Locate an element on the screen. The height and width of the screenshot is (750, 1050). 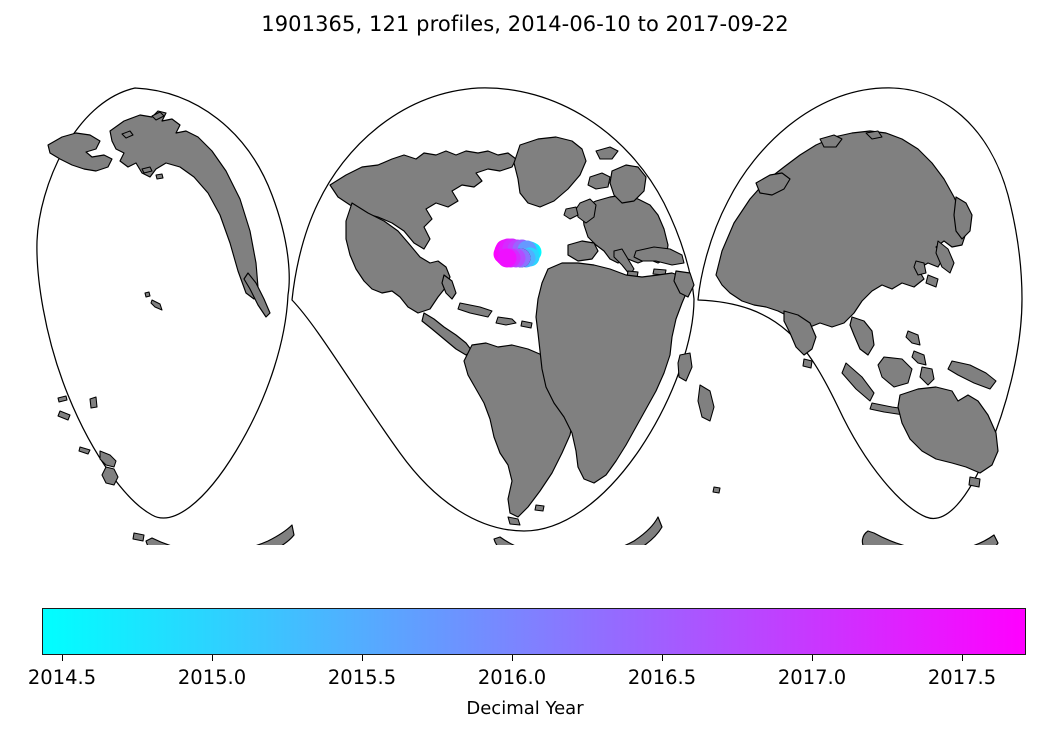
landmass-africa is located at coordinates (612, 373).